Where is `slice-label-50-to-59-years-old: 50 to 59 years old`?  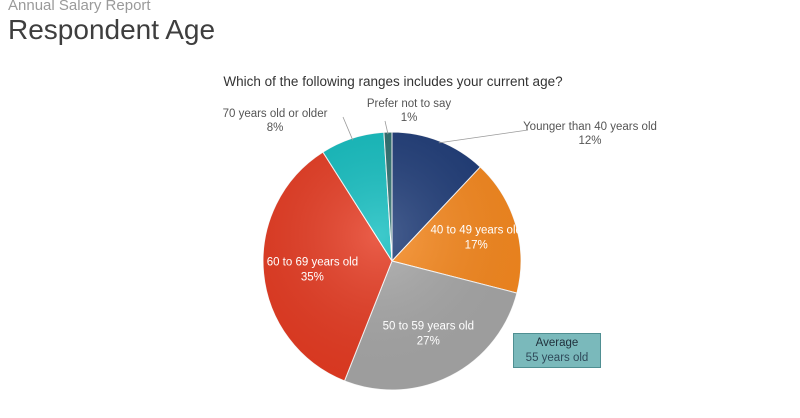 slice-label-50-to-59-years-old: 50 to 59 years old is located at coordinates (428, 326).